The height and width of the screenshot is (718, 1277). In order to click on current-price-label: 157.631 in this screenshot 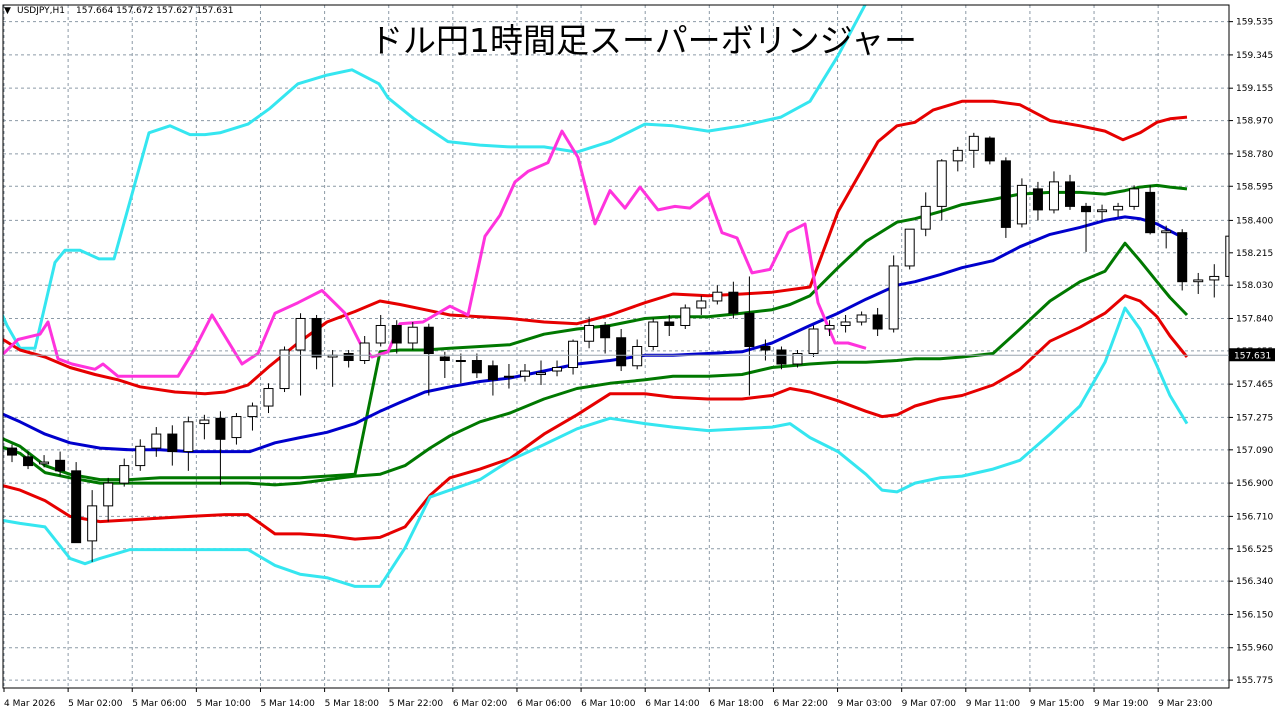, I will do `click(1252, 356)`.